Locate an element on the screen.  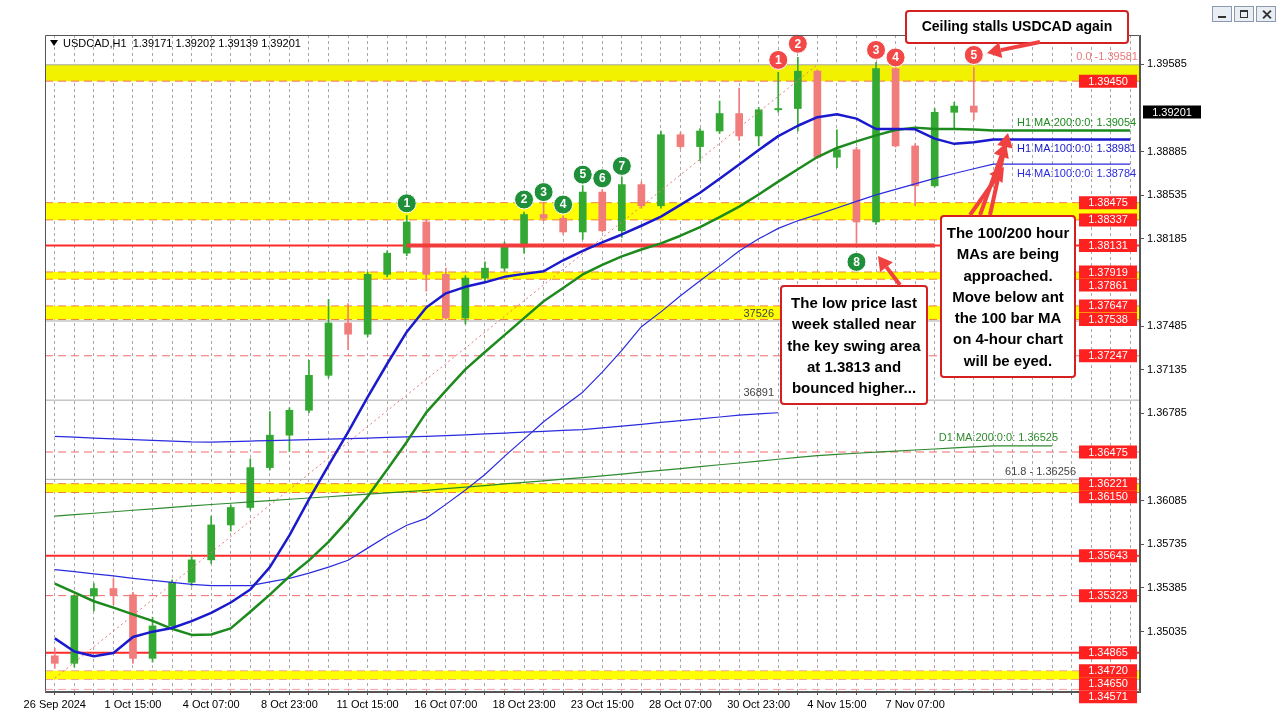
ref-line-label: 1.37919 is located at coordinates (1108, 271).